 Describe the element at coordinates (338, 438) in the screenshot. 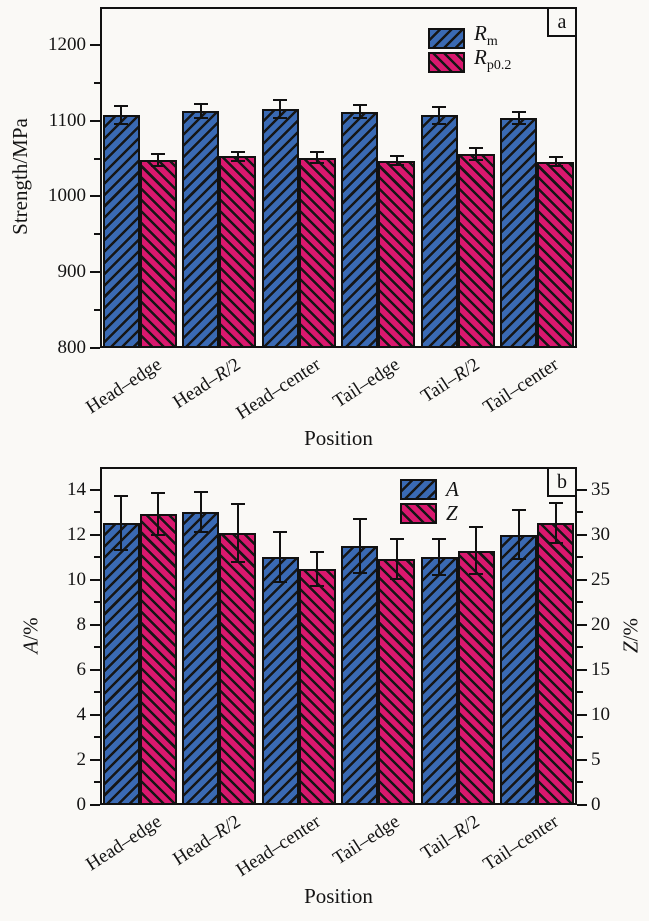

I see `x-axis-title-position-a: Position` at that location.